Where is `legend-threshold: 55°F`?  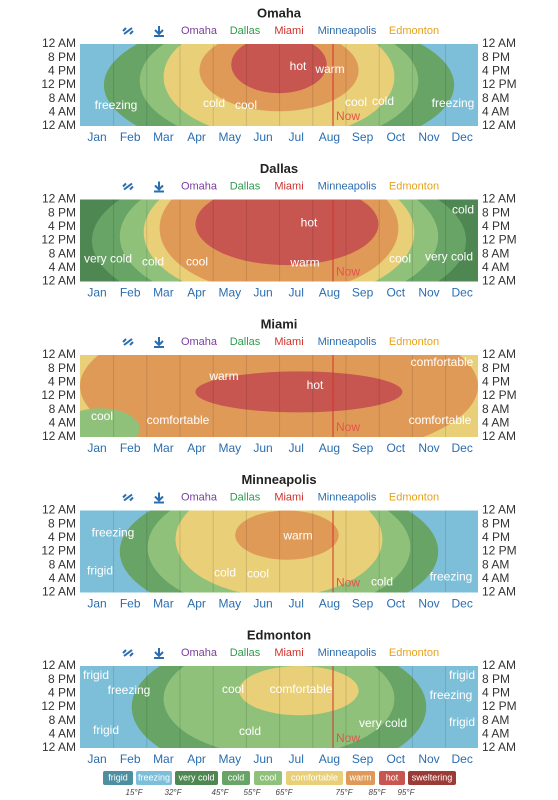
legend-threshold: 55°F is located at coordinates (253, 792).